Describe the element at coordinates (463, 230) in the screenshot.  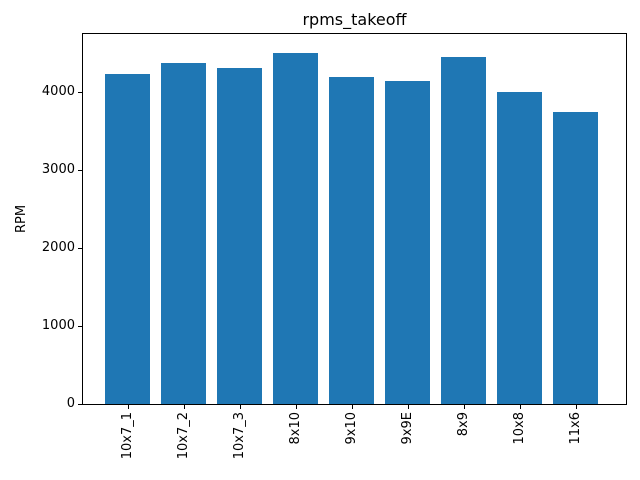
I see `bar-8x9` at that location.